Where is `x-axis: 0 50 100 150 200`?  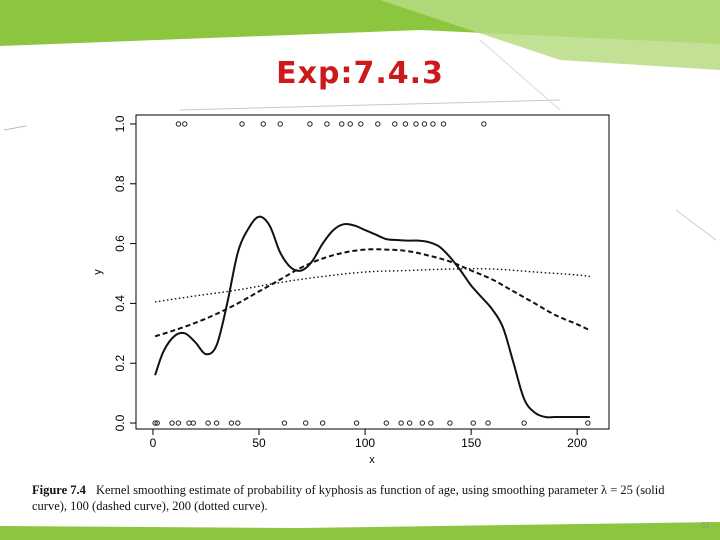 x-axis: 0 50 100 150 200 is located at coordinates (369, 439).